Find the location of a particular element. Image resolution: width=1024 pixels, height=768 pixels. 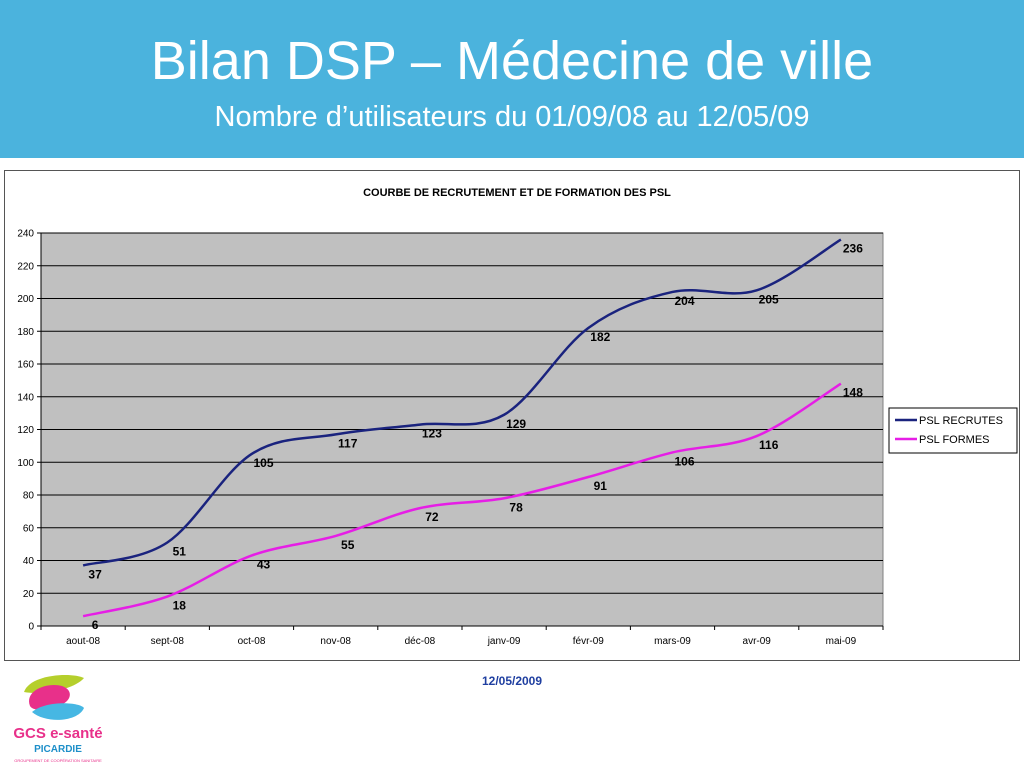

y-tick-label: 200 is located at coordinates (25, 299).